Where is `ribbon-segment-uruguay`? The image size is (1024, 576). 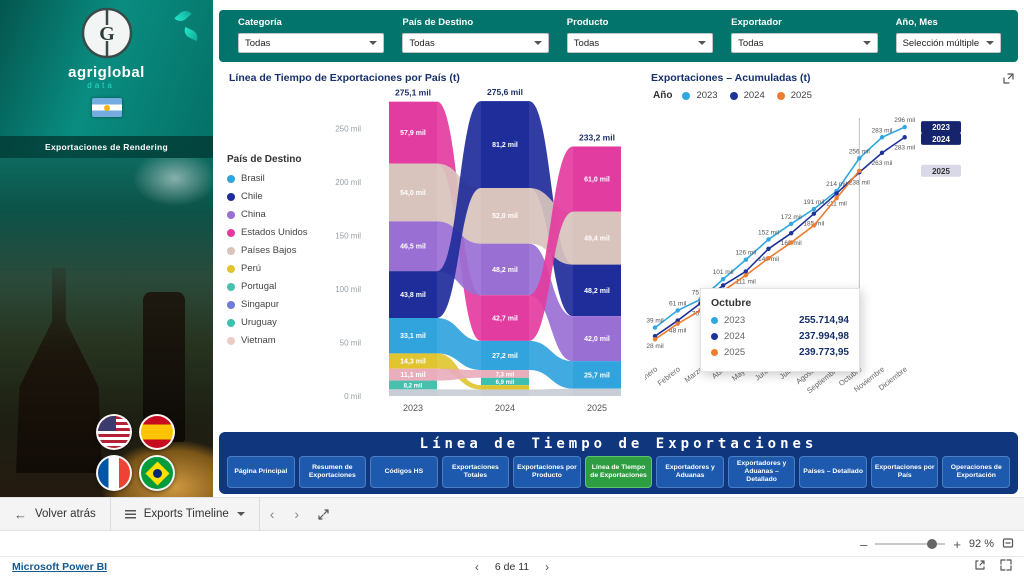 ribbon-segment-uruguay is located at coordinates (505, 381).